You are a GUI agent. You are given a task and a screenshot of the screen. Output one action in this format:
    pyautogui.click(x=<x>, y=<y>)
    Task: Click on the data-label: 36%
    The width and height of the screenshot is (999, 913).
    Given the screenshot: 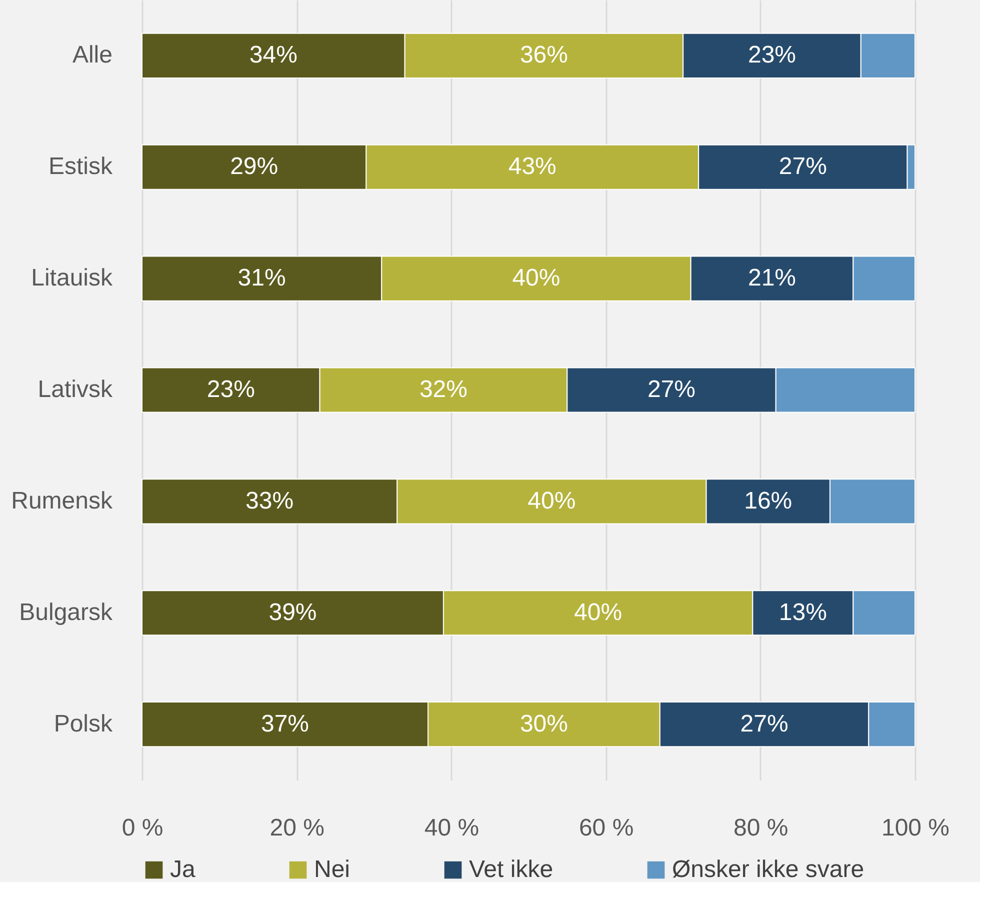 What is the action you would take?
    pyautogui.click(x=544, y=55)
    